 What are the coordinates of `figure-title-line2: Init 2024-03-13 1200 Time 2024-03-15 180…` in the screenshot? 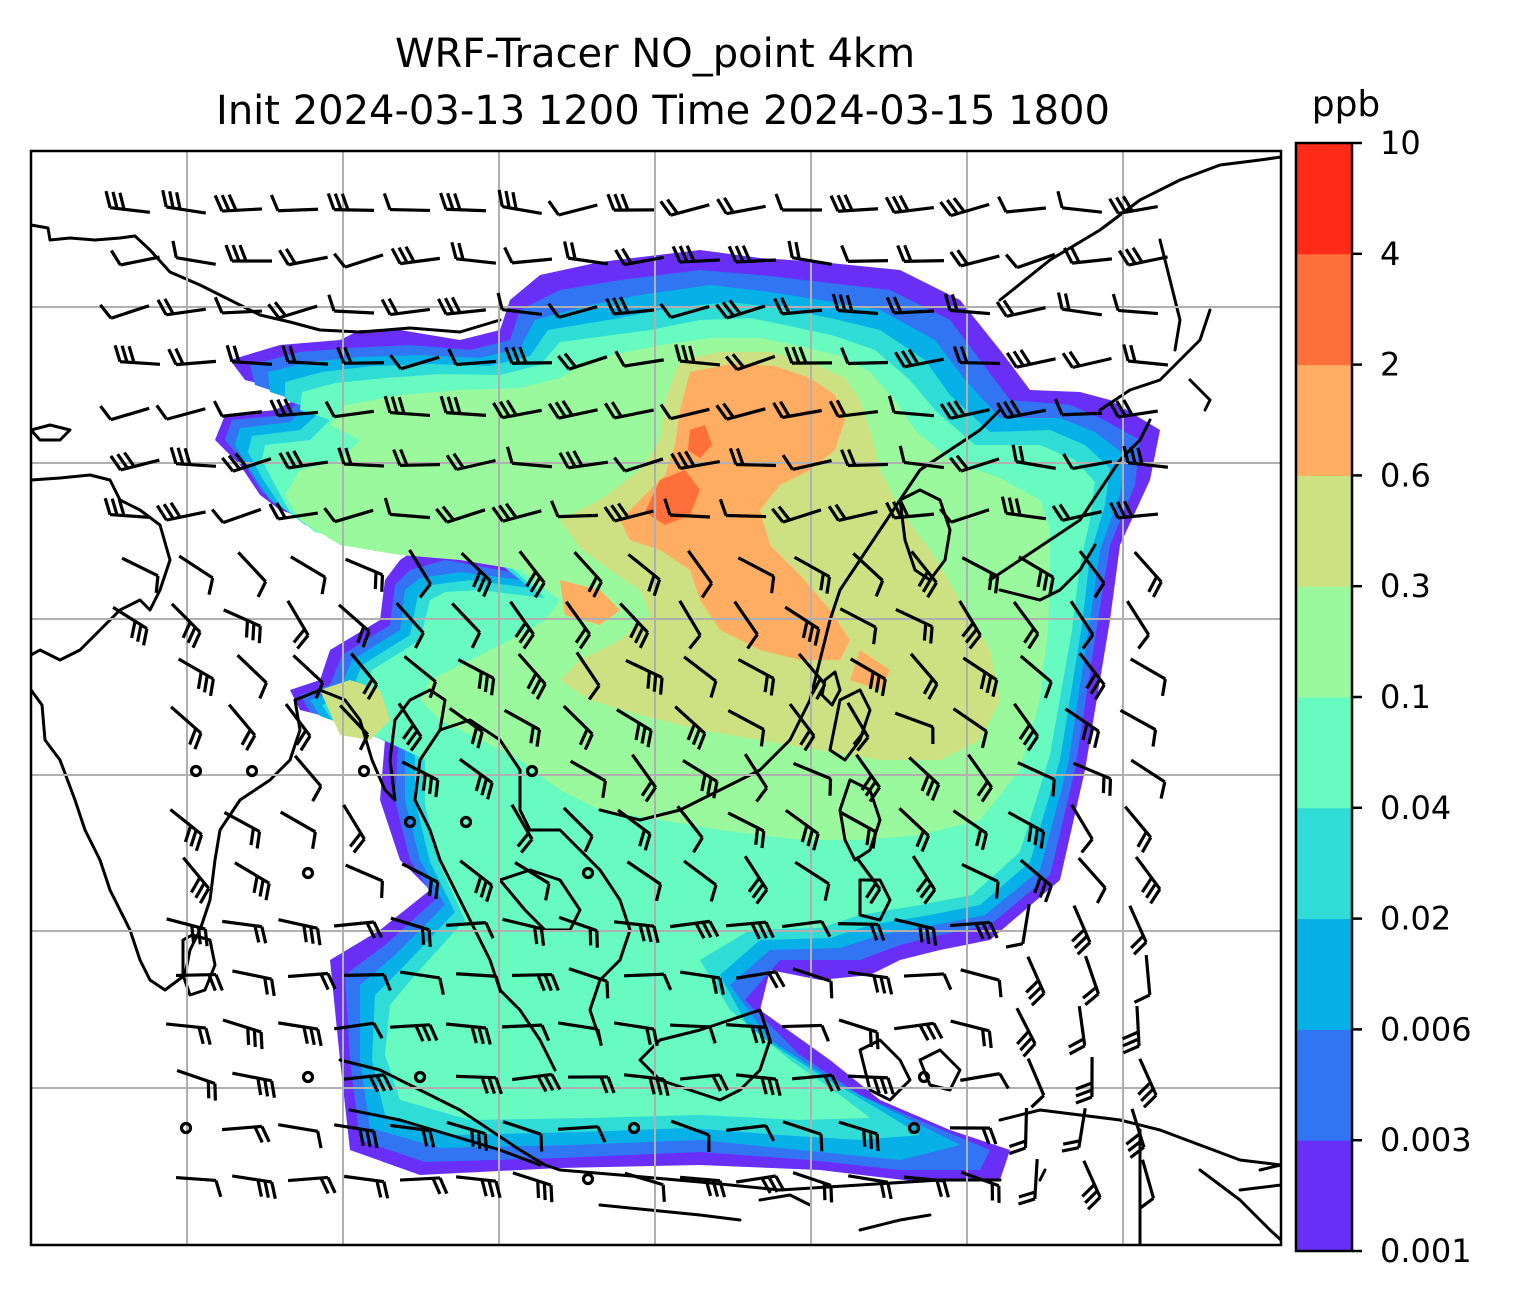 It's located at (663, 111).